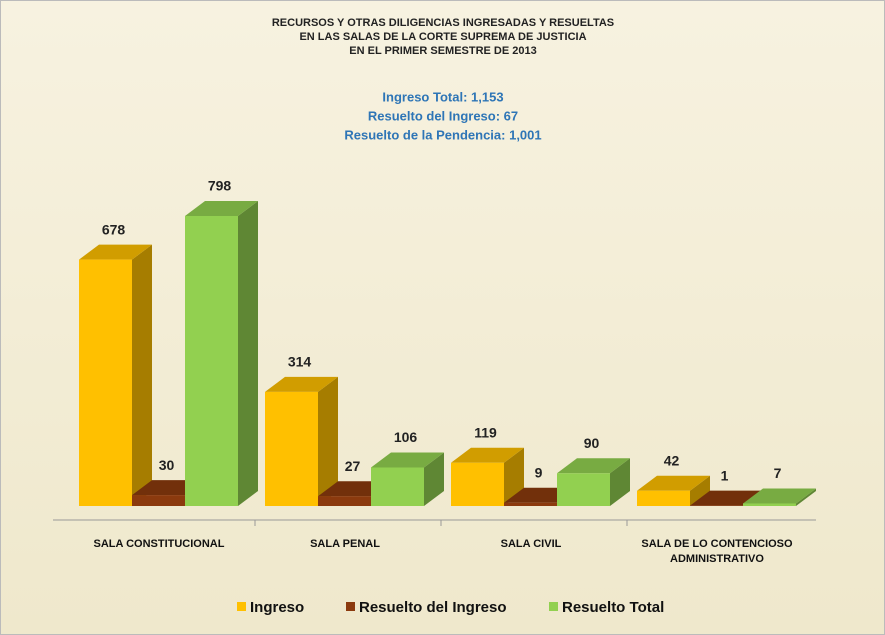 The width and height of the screenshot is (885, 635). I want to click on data-label: 678, so click(114, 229).